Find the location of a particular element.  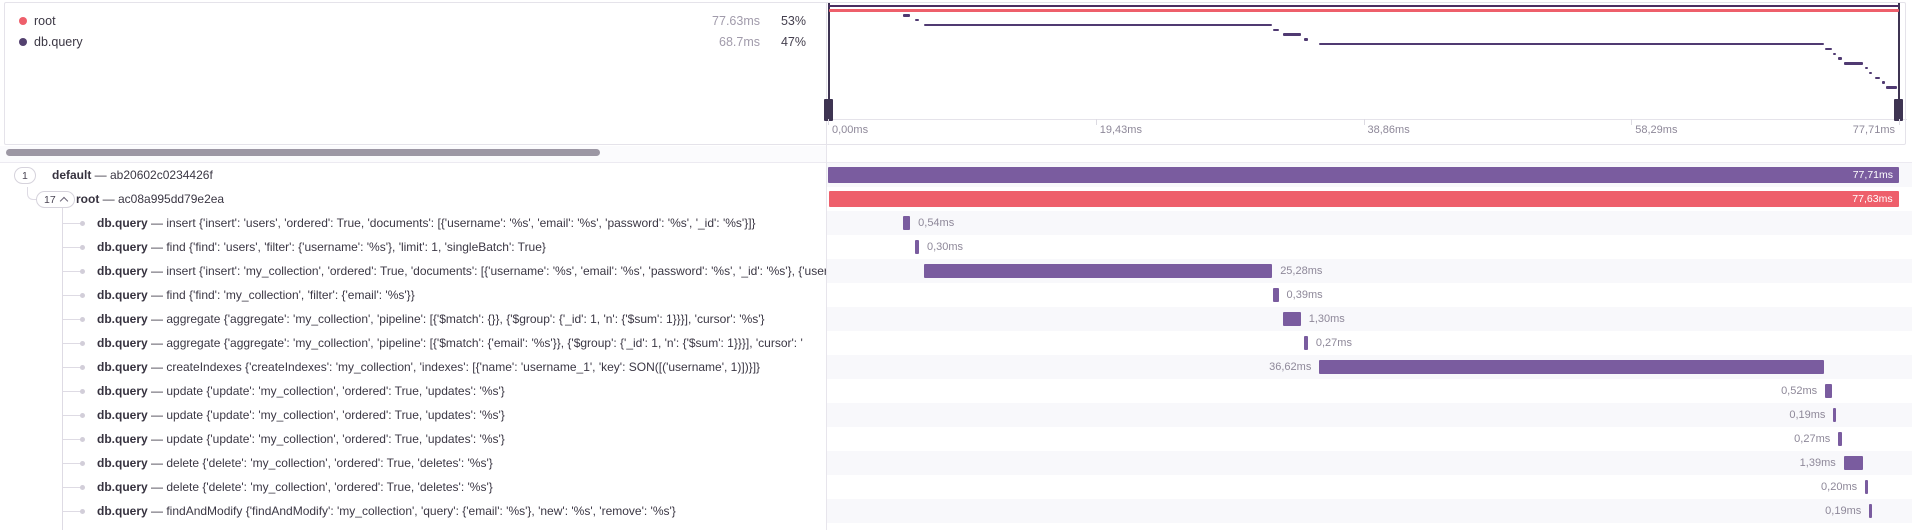

legend-color-dot is located at coordinates (23, 42).